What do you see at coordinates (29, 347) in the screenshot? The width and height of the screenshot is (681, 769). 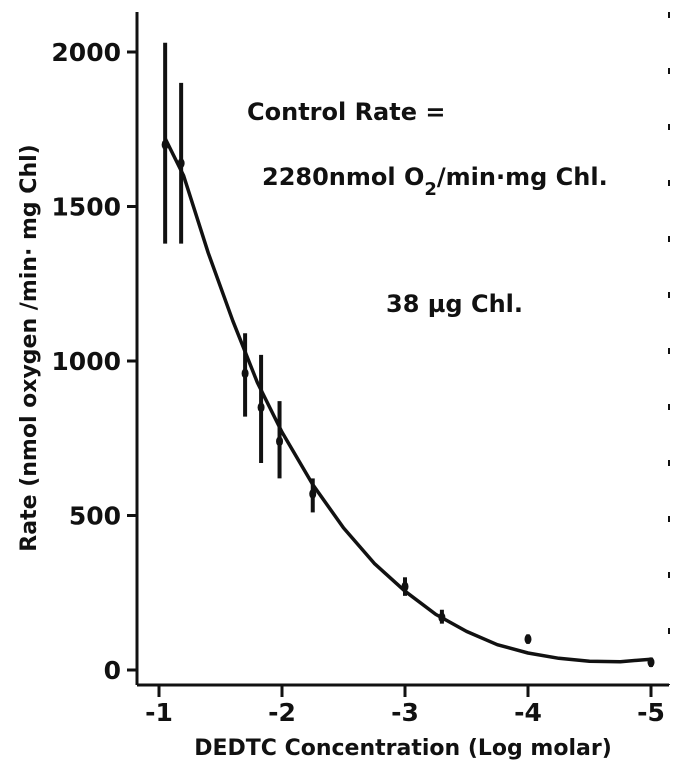 I see `y-axis-title: Rate (nmol oxygen /min· mg Chl)` at bounding box center [29, 347].